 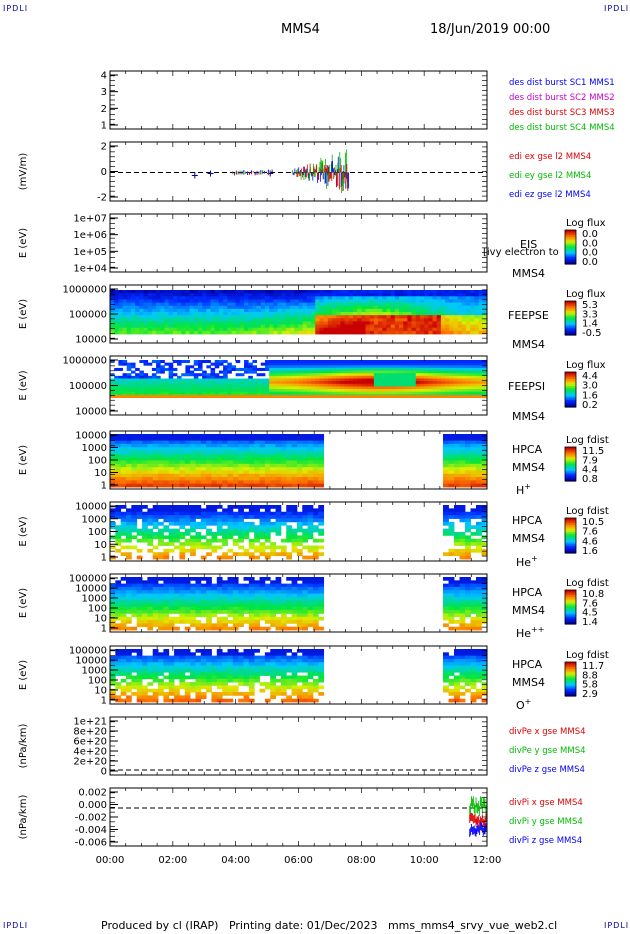 What do you see at coordinates (16, 925) in the screenshot?
I see `bottom-left-logo: IPDLI` at bounding box center [16, 925].